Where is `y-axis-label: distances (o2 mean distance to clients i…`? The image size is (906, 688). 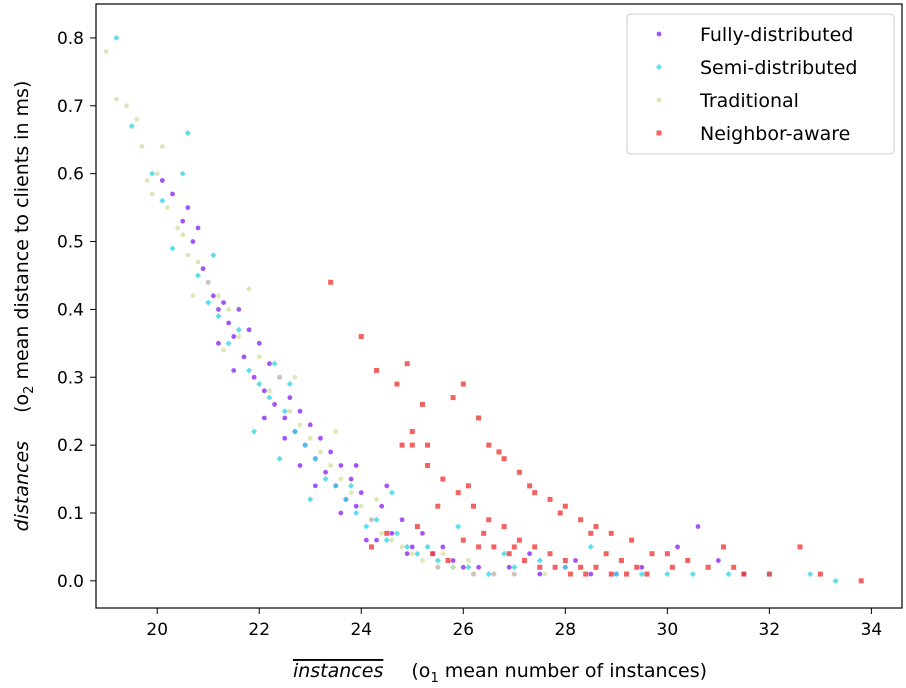 y-axis-label: distances (o2 mean distance to clients i… is located at coordinates (24, 306).